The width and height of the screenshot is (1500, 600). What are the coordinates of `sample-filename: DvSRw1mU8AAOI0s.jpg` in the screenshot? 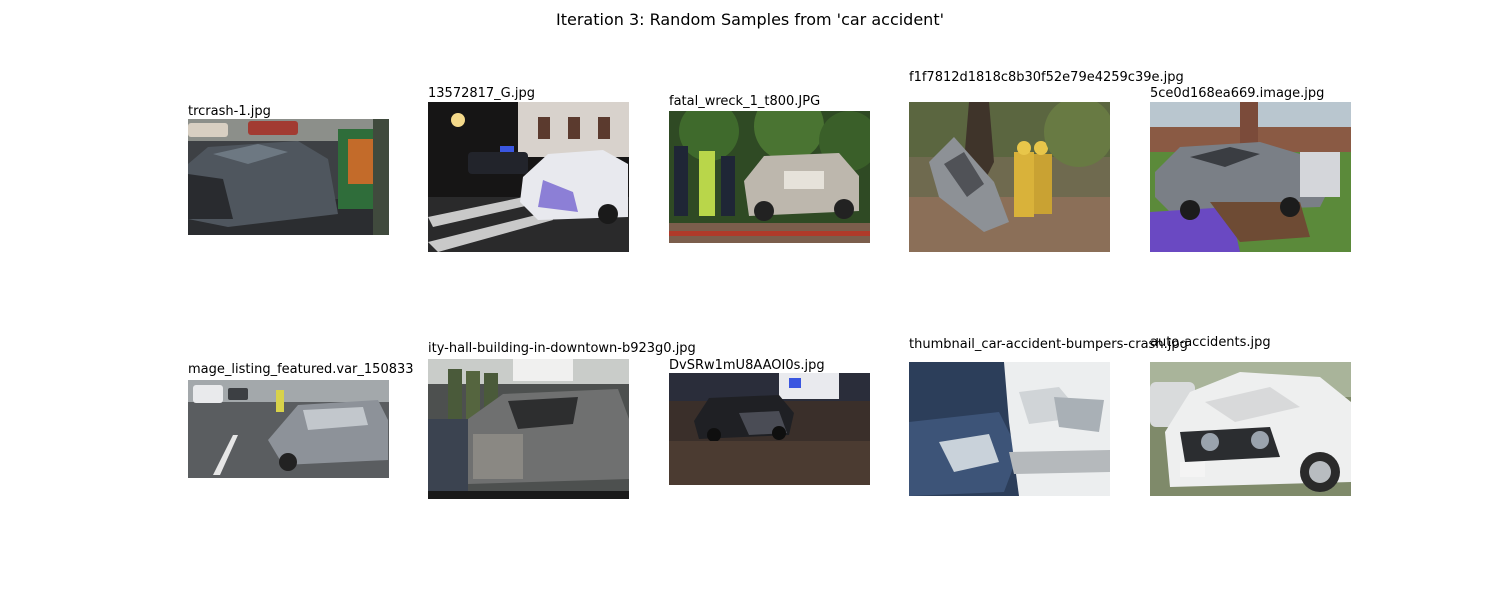 It's located at (747, 365).